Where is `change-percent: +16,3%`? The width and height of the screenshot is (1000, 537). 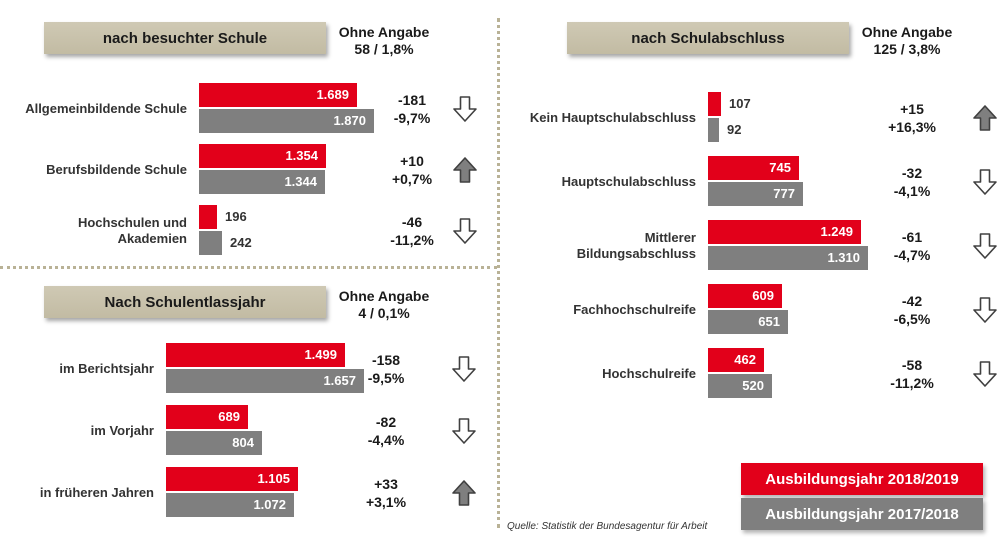 change-percent: +16,3% is located at coordinates (912, 127).